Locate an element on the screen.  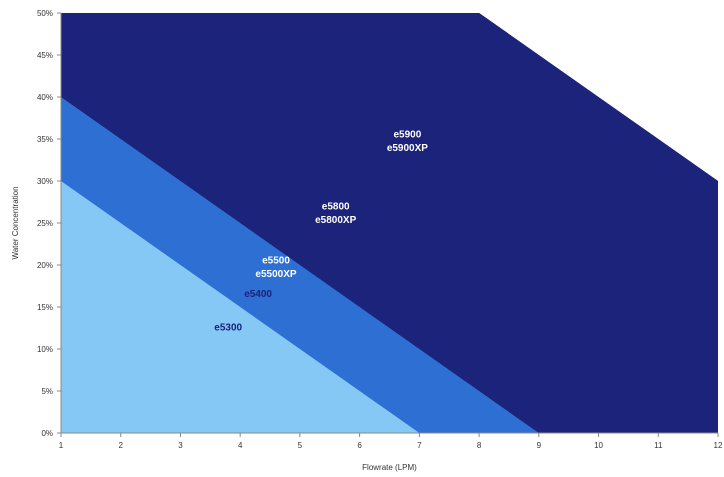
x-tick-label: 10 is located at coordinates (598, 445).